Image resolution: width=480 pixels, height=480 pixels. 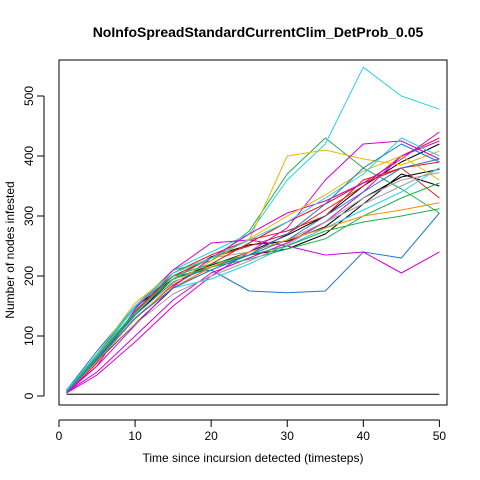 What do you see at coordinates (251, 431) in the screenshot?
I see `x-axis: 0 10 20 30 40 50` at bounding box center [251, 431].